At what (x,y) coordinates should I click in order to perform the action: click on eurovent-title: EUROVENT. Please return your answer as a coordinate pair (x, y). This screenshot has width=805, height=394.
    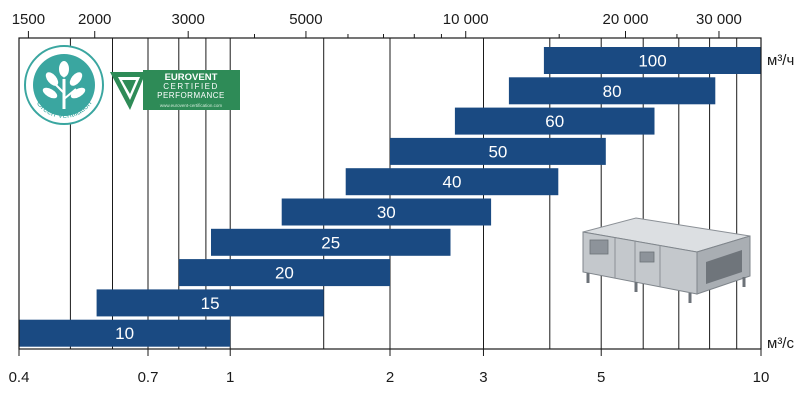
    Looking at the image, I should click on (191, 77).